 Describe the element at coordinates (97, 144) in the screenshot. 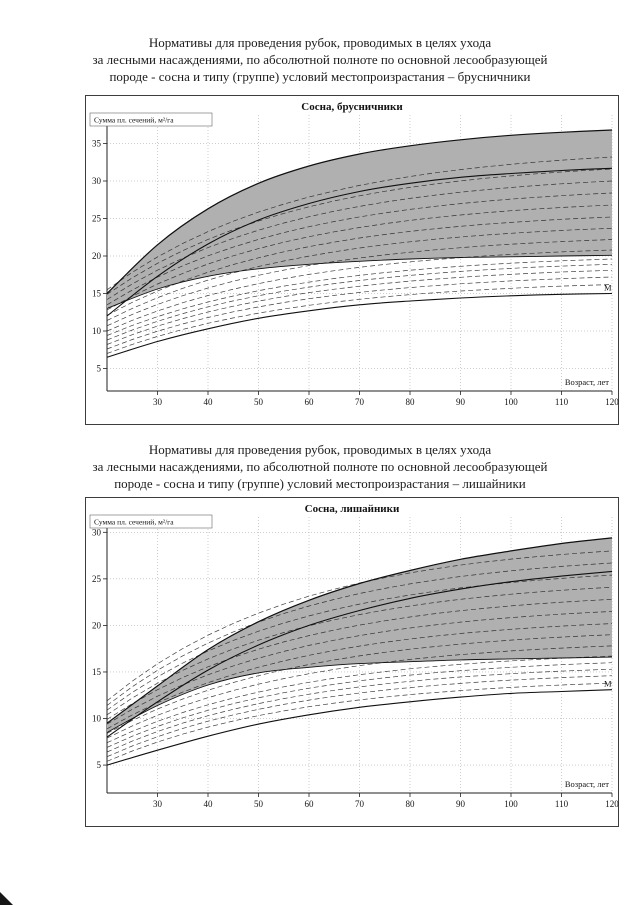

I see `y-tick-label: 35` at that location.